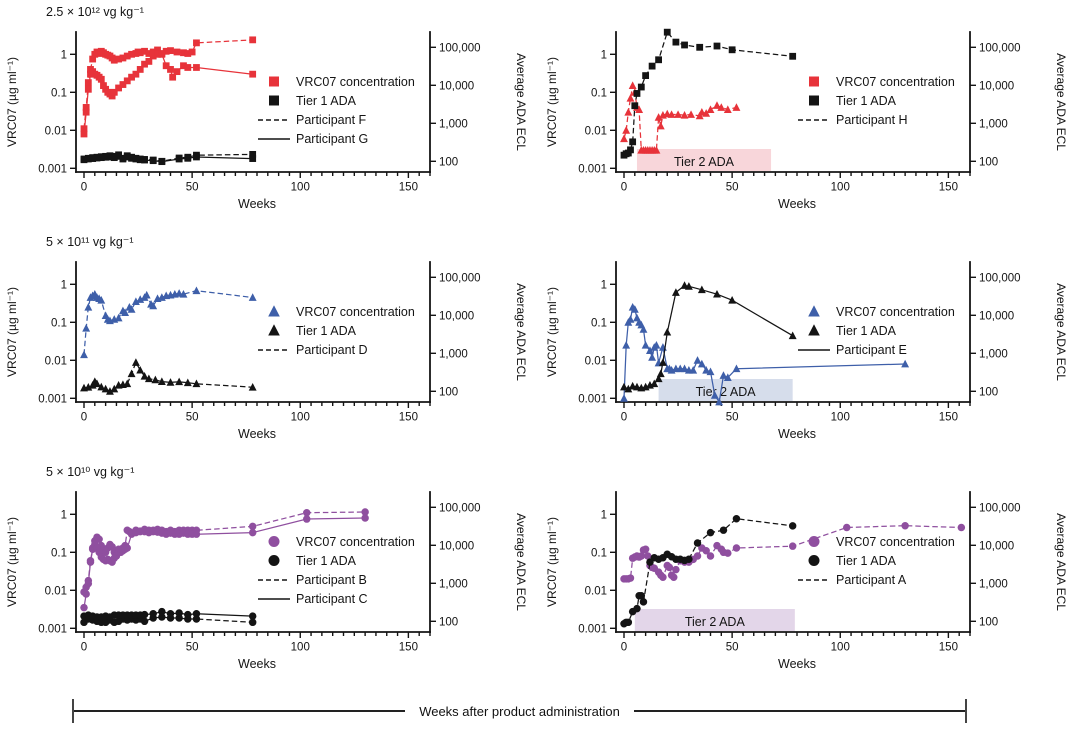 This screenshot has height=731, width=1080. Describe the element at coordinates (332, 599) in the screenshot. I see `svg-text: Participant C` at that location.